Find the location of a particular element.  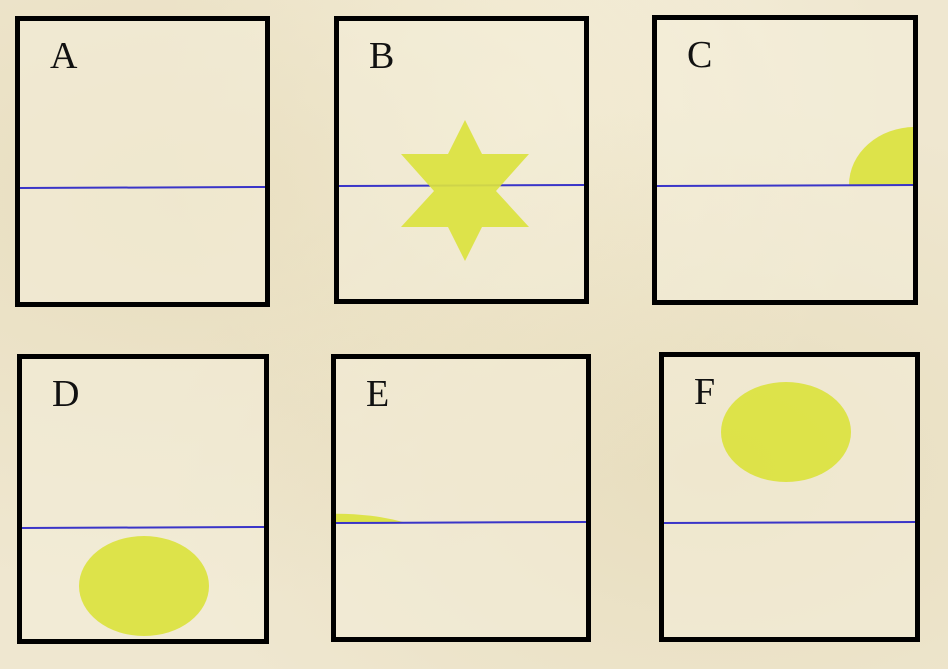

panel-f-drawing is located at coordinates (789, 453).